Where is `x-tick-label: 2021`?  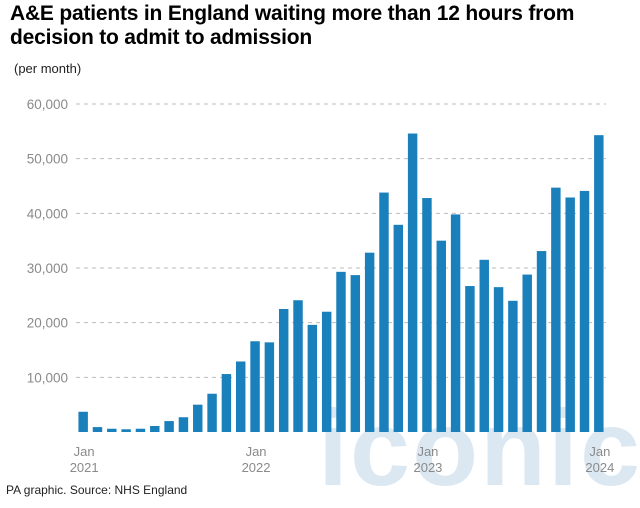
x-tick-label: 2021 is located at coordinates (84, 467).